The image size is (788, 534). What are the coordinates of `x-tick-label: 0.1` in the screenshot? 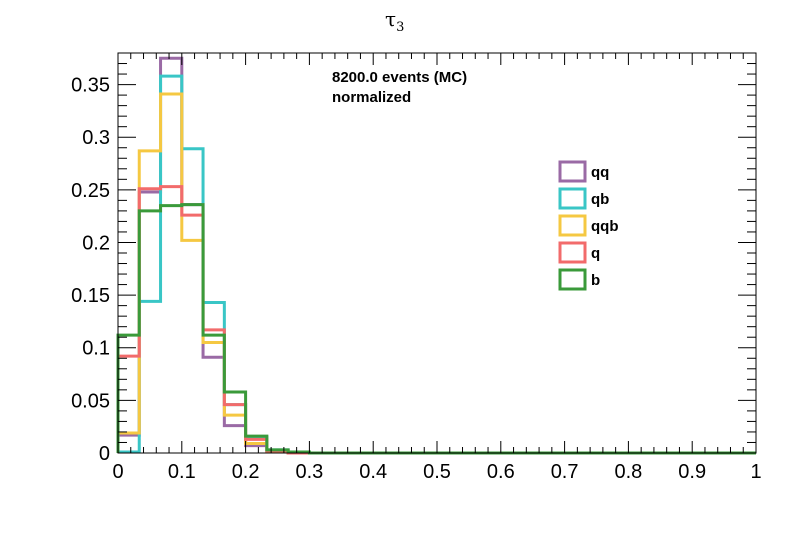 It's located at (182, 472).